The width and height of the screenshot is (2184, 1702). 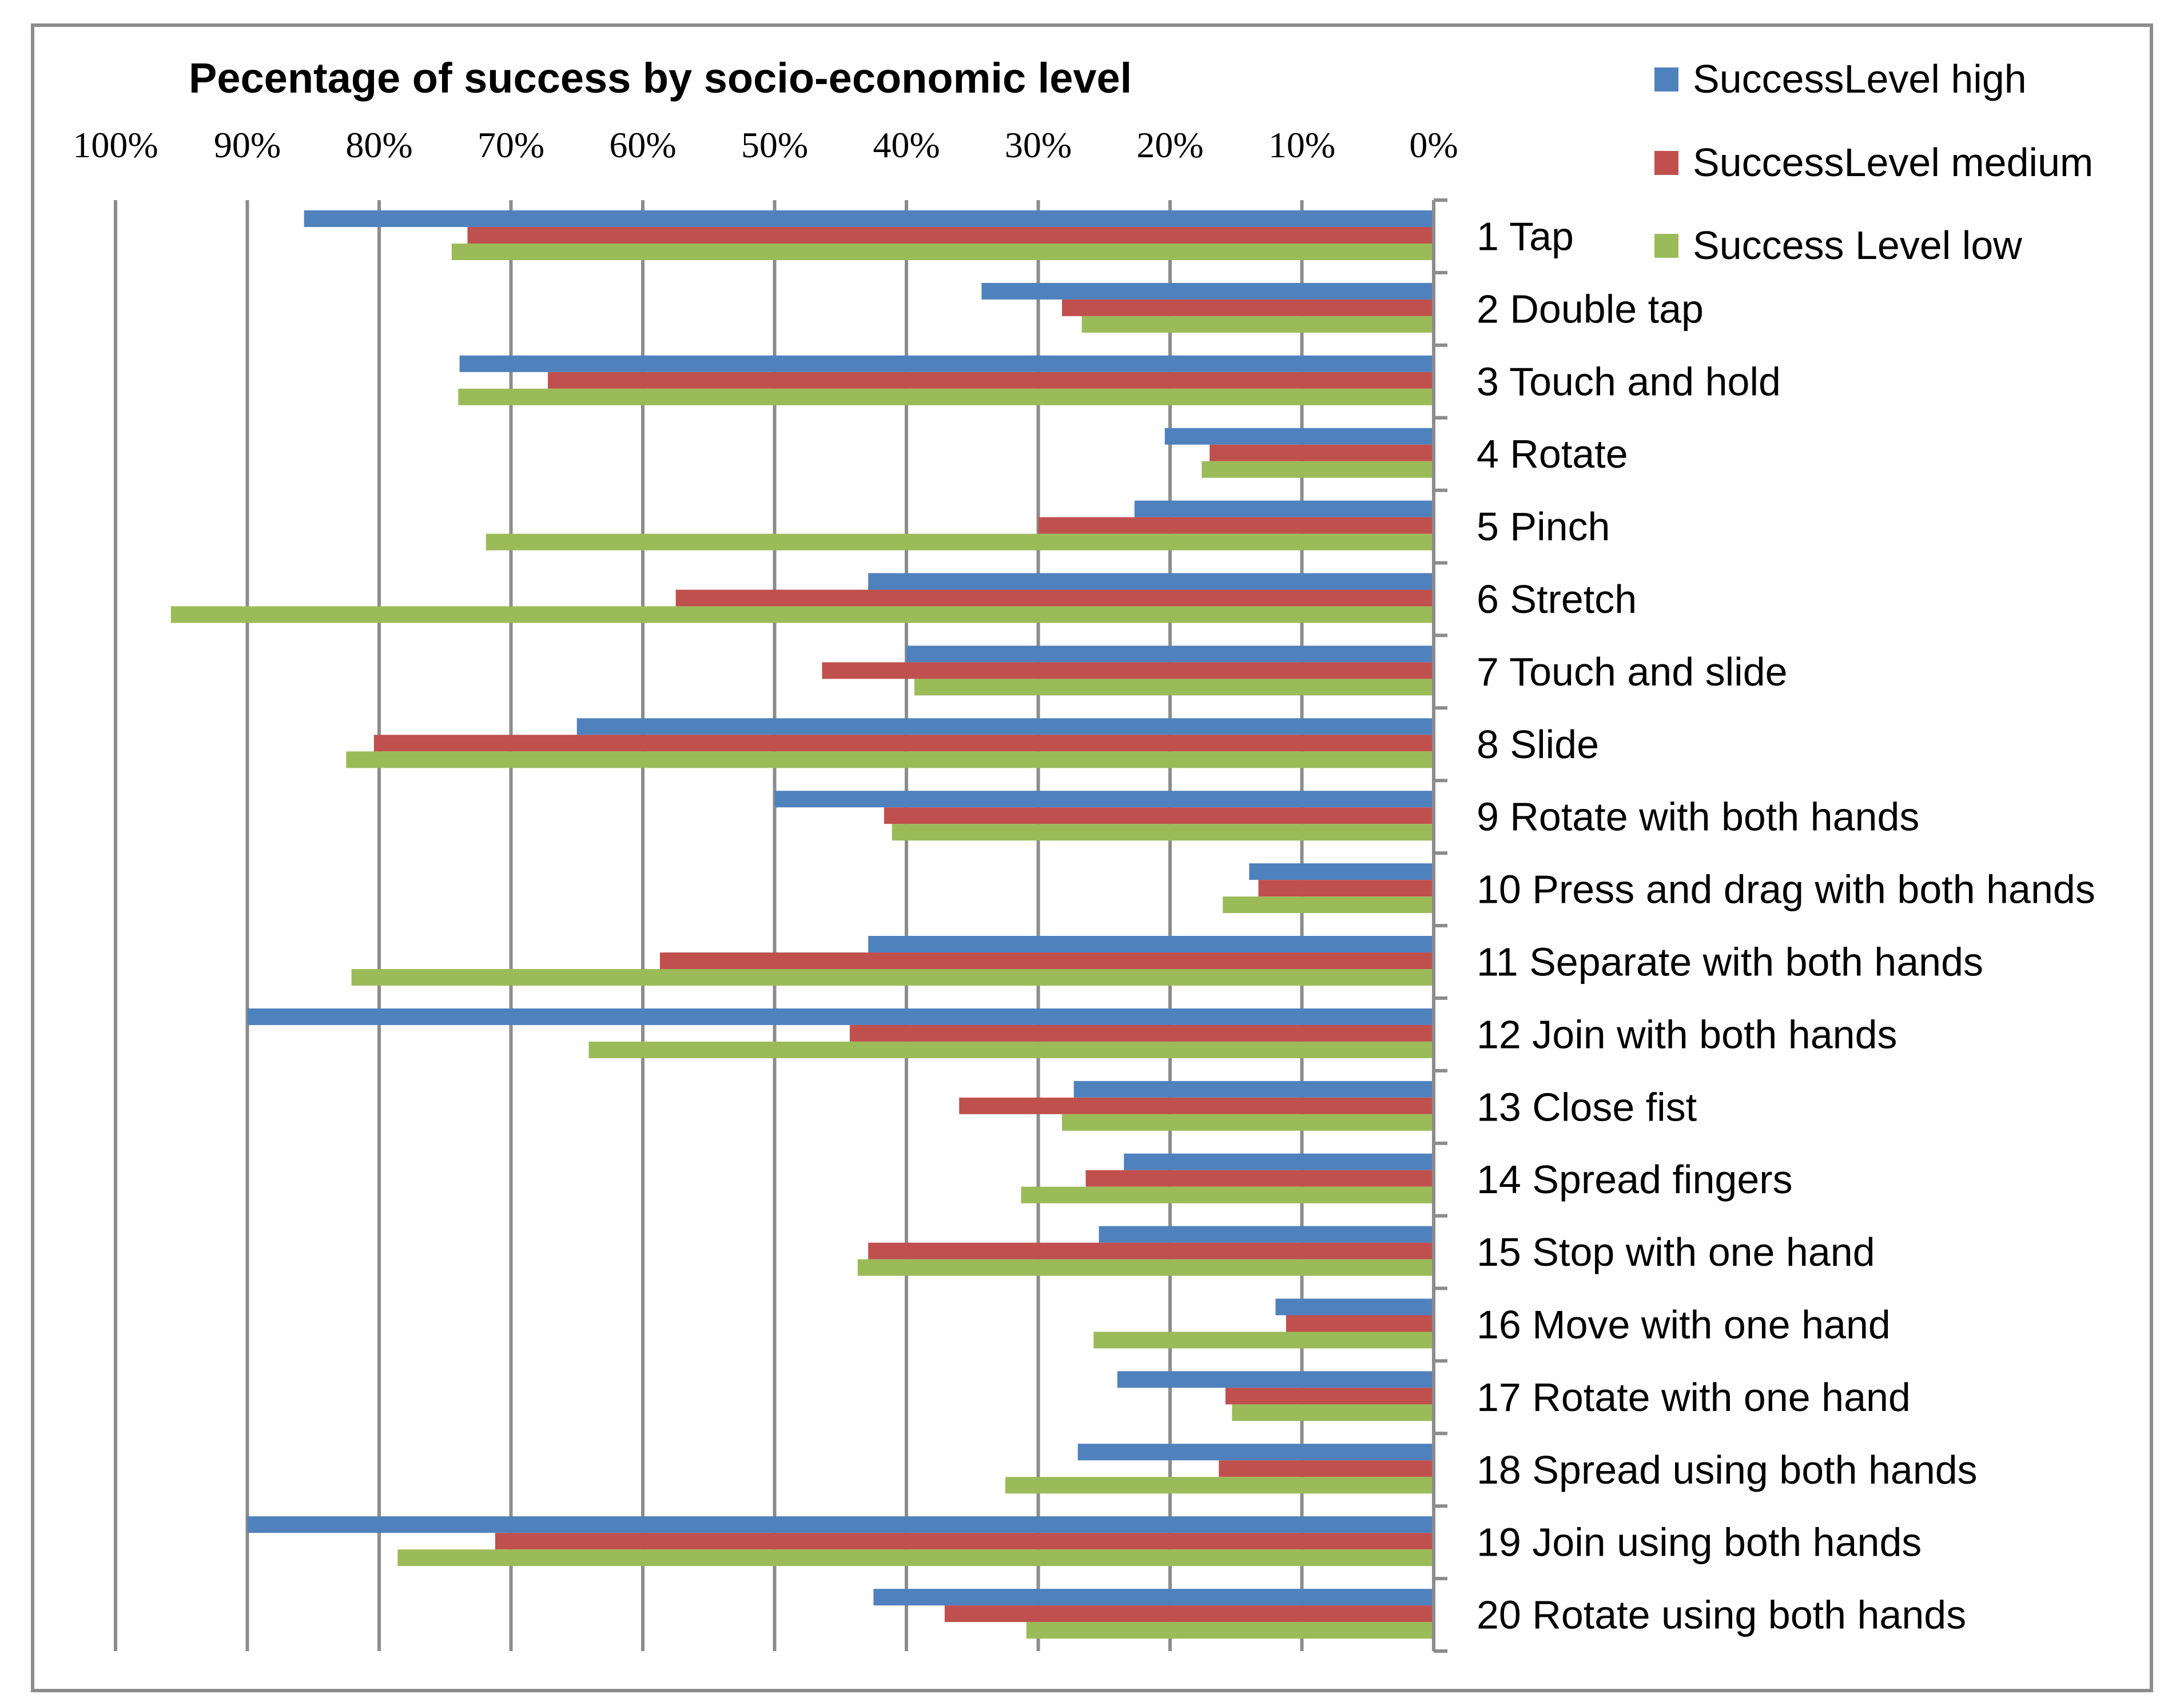 I want to click on x-tick-label: 60%, so click(x=643, y=145).